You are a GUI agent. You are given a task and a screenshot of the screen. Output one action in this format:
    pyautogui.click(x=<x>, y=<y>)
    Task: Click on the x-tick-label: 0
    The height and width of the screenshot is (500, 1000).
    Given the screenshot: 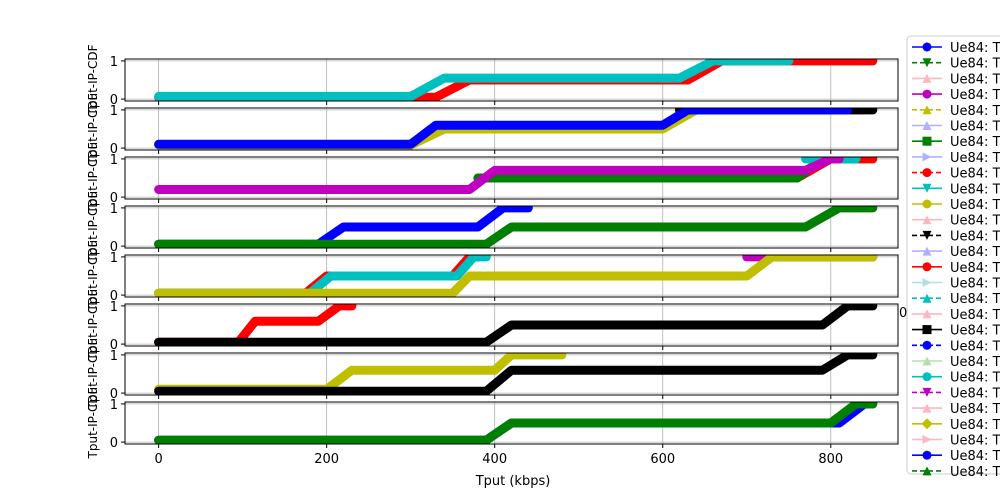 What is the action you would take?
    pyautogui.click(x=158, y=459)
    